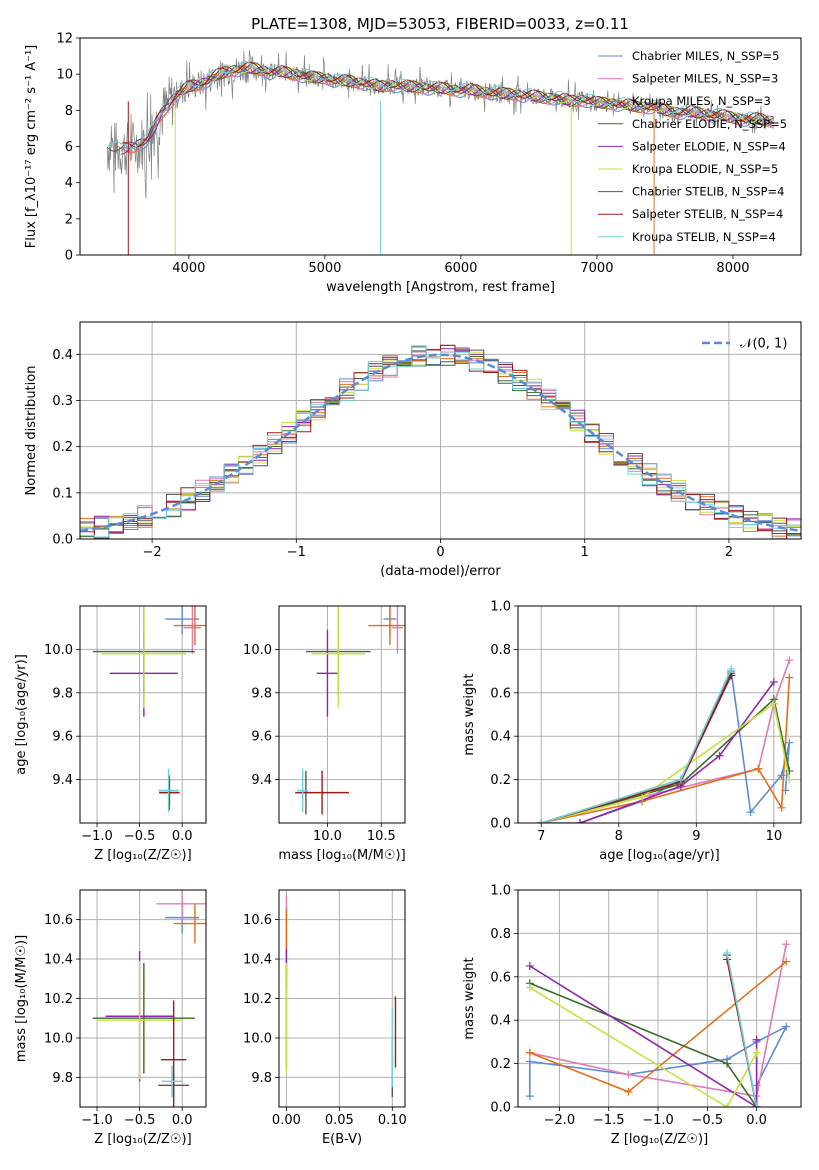 This screenshot has height=1170, width=819. What do you see at coordinates (773, 681) in the screenshot?
I see `marker-salpeter-elodie` at bounding box center [773, 681].